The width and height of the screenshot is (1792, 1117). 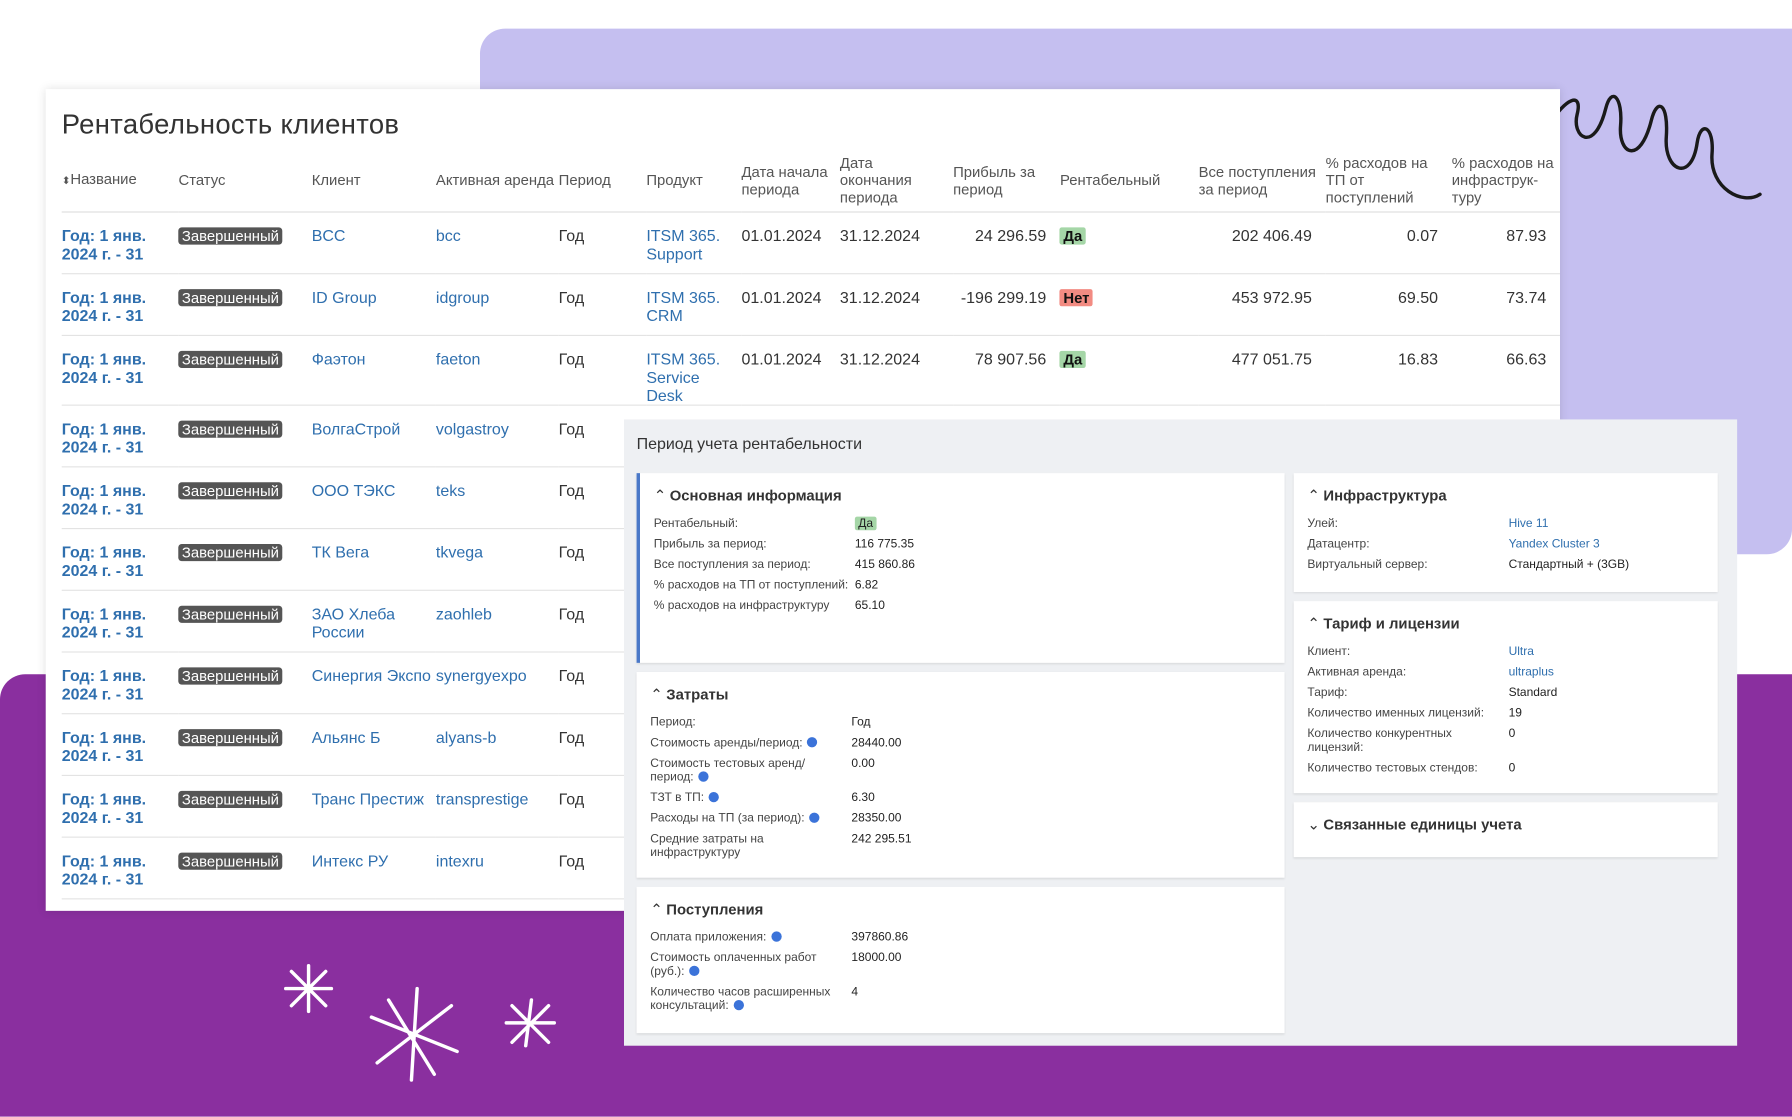 I want to click on cell-text: 69.50, so click(x=1418, y=297).